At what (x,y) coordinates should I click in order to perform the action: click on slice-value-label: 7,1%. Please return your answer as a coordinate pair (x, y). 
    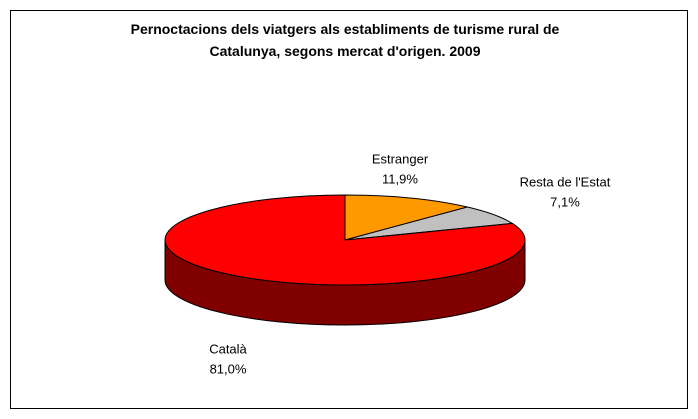
    Looking at the image, I should click on (565, 201).